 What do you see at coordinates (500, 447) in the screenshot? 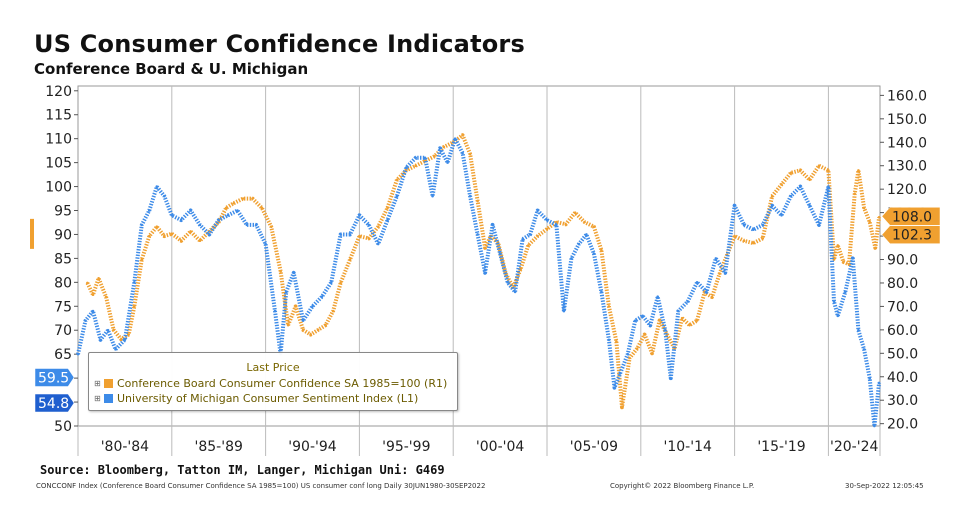
I see `x-tick-label: '00-'04` at bounding box center [500, 447].